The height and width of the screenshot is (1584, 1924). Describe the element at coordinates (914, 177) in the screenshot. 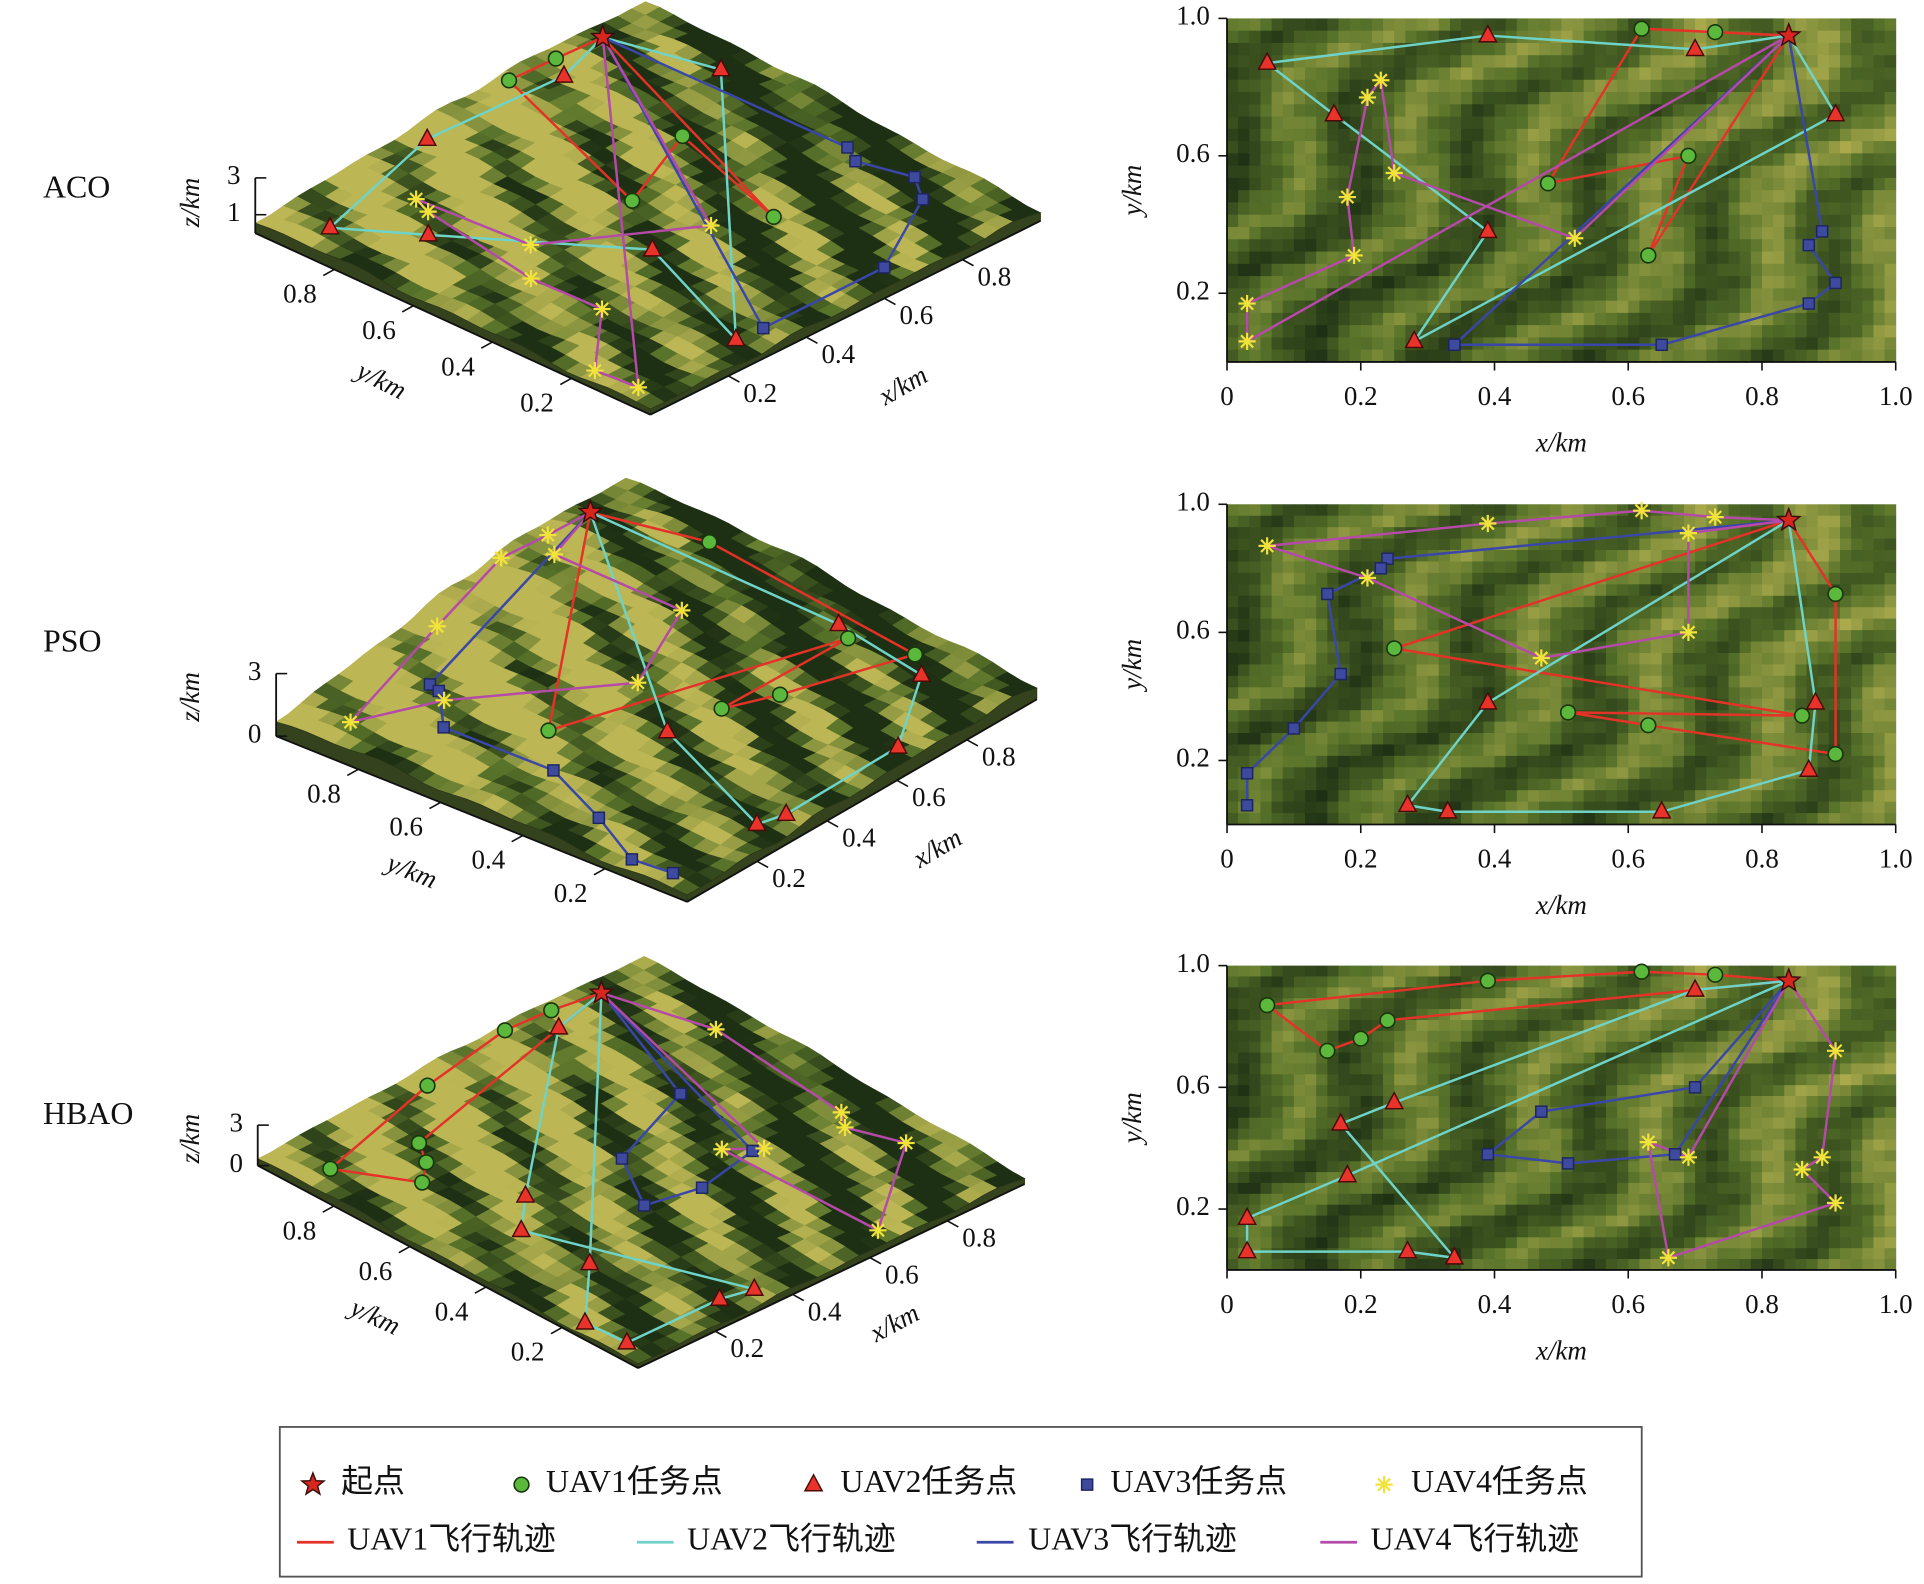

I see `uav3-point` at that location.